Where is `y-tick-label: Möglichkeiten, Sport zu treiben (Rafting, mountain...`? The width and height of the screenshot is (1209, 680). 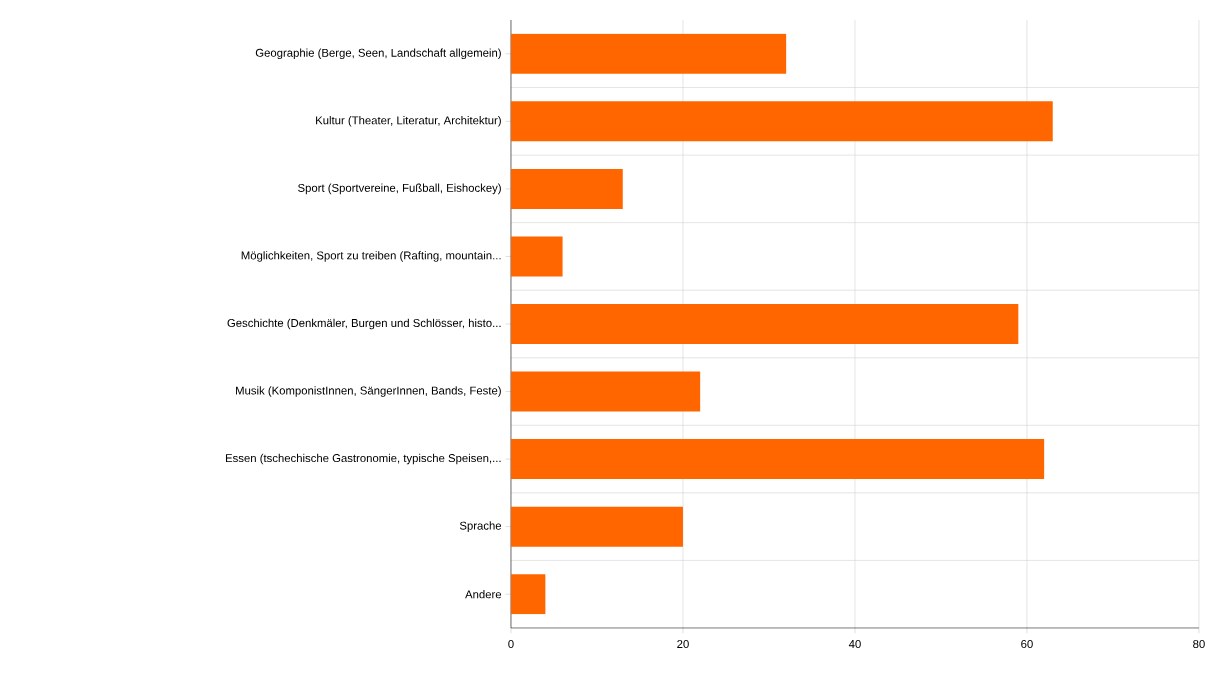 y-tick-label: Möglichkeiten, Sport zu treiben (Rafting, mountain... is located at coordinates (371, 256).